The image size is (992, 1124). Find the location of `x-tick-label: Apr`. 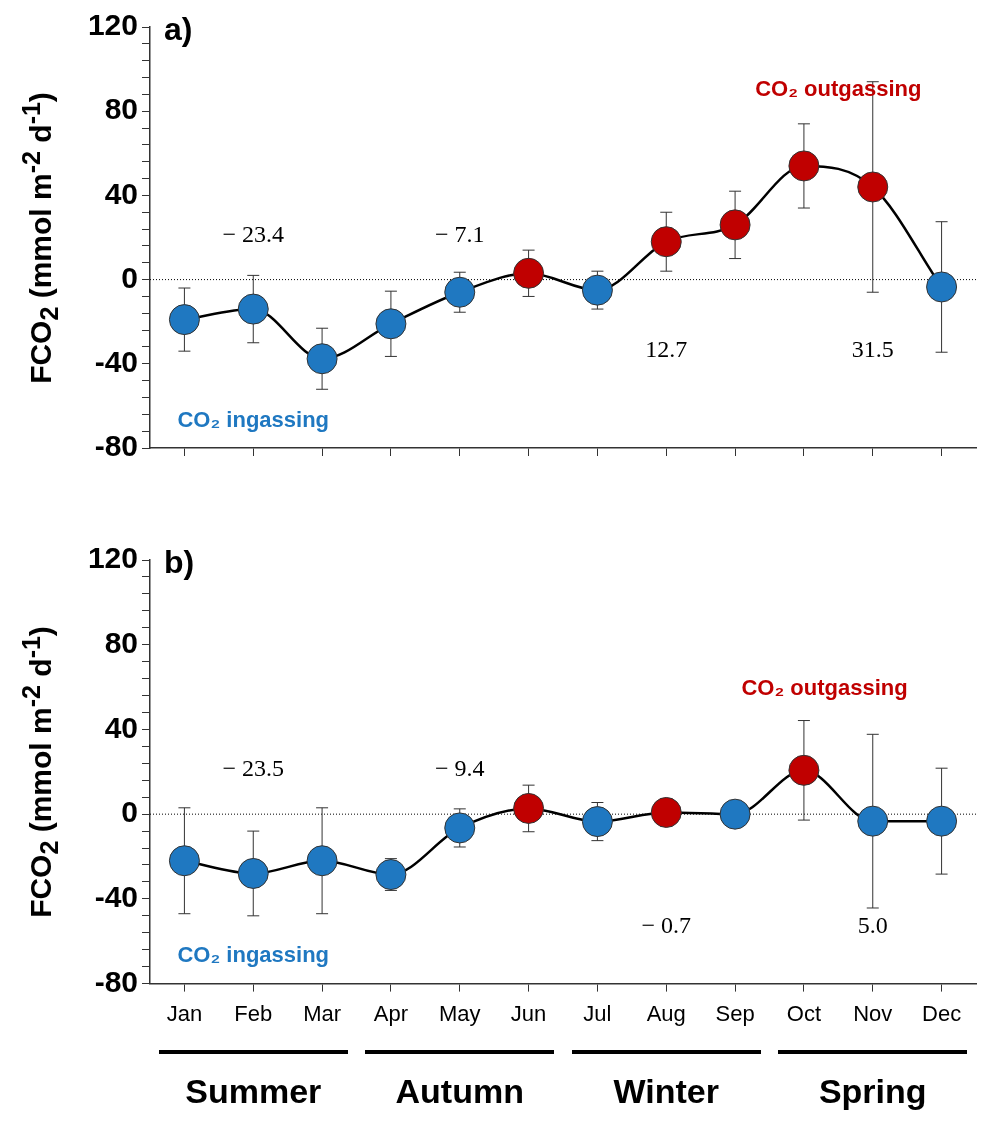

x-tick-label: Apr is located at coordinates (391, 1013).